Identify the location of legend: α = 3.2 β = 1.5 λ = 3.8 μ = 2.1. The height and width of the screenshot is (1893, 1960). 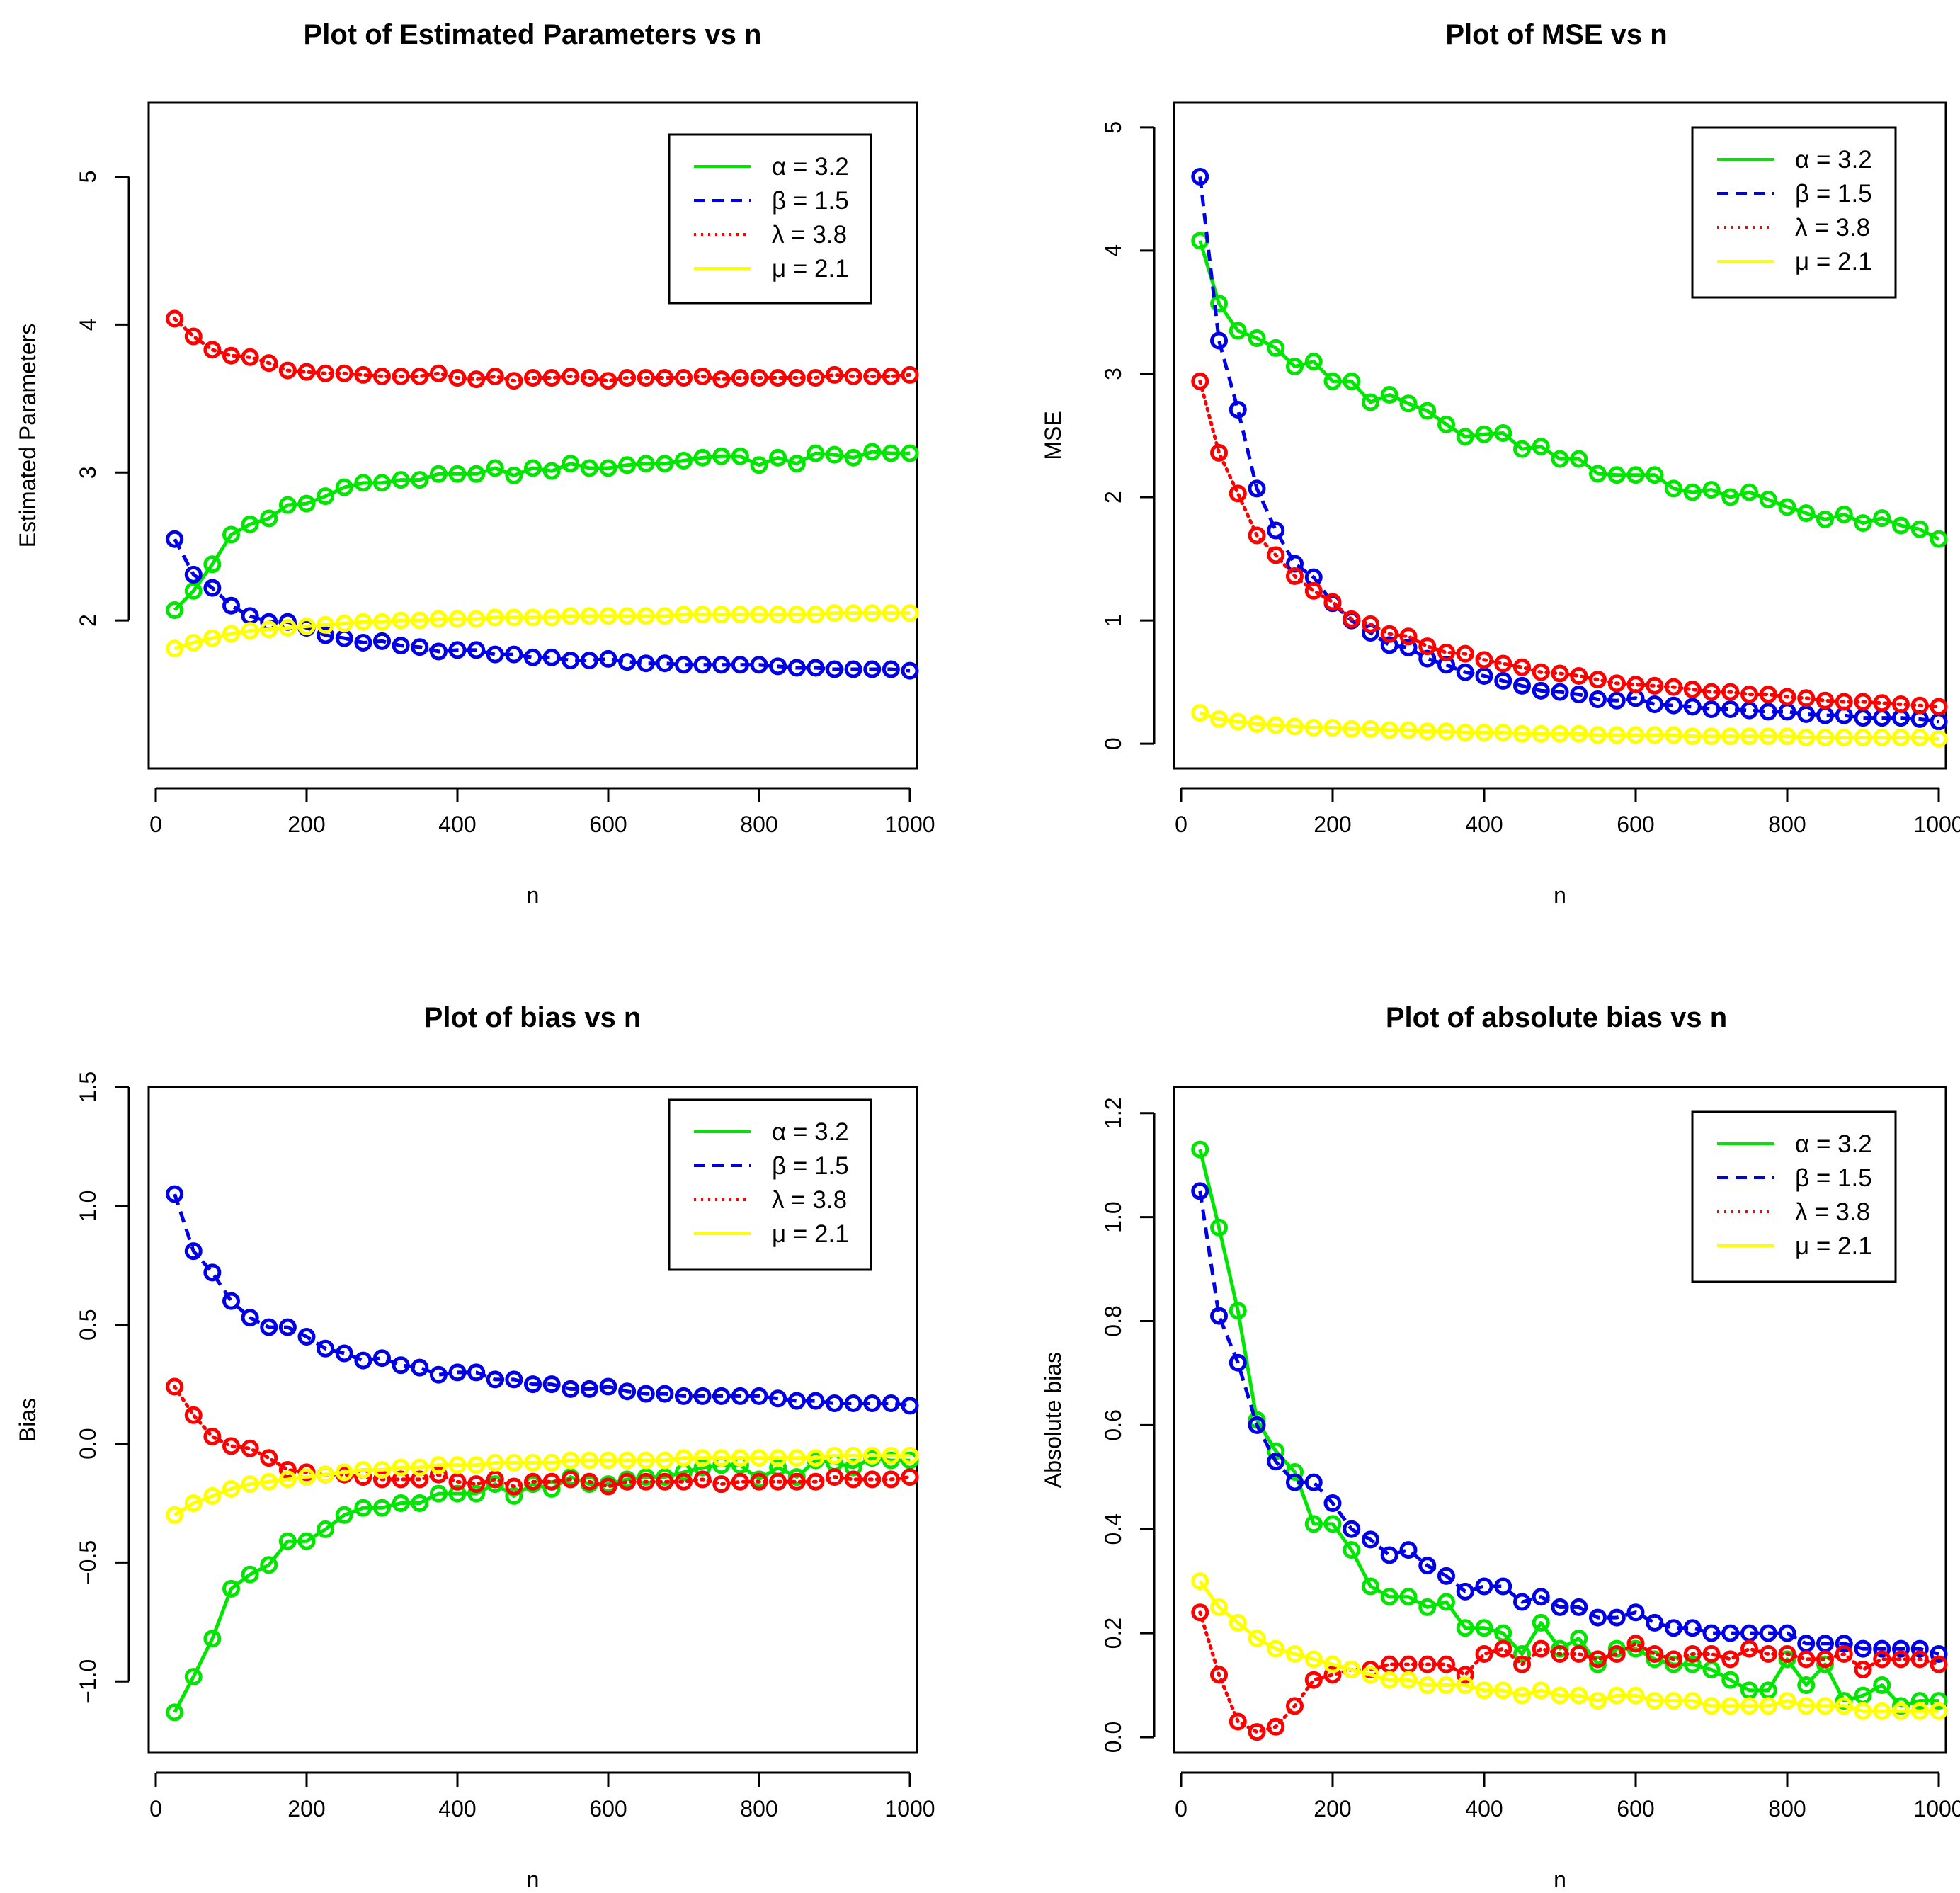
(1794, 212).